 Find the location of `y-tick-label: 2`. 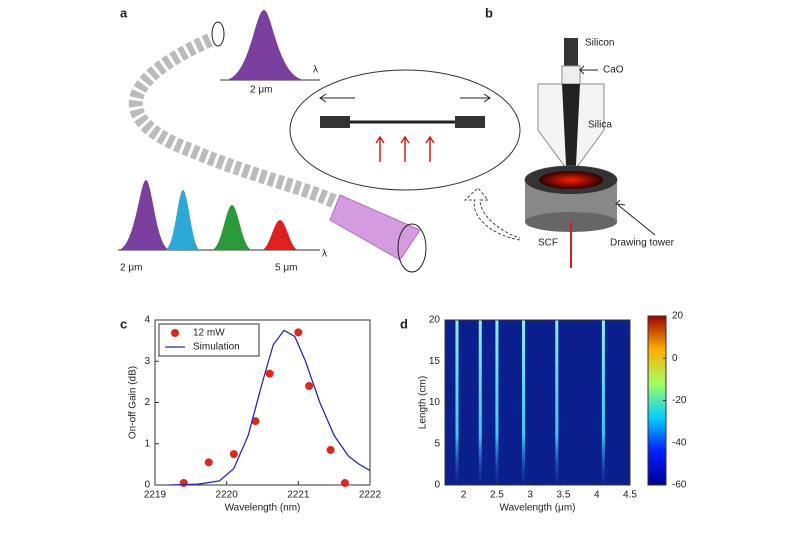

y-tick-label: 2 is located at coordinates (147, 402).